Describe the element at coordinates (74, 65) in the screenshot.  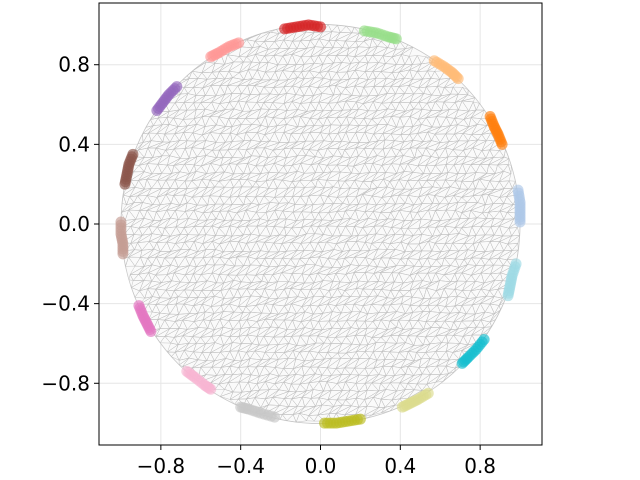
I see `y-tick-label: 0.8` at that location.